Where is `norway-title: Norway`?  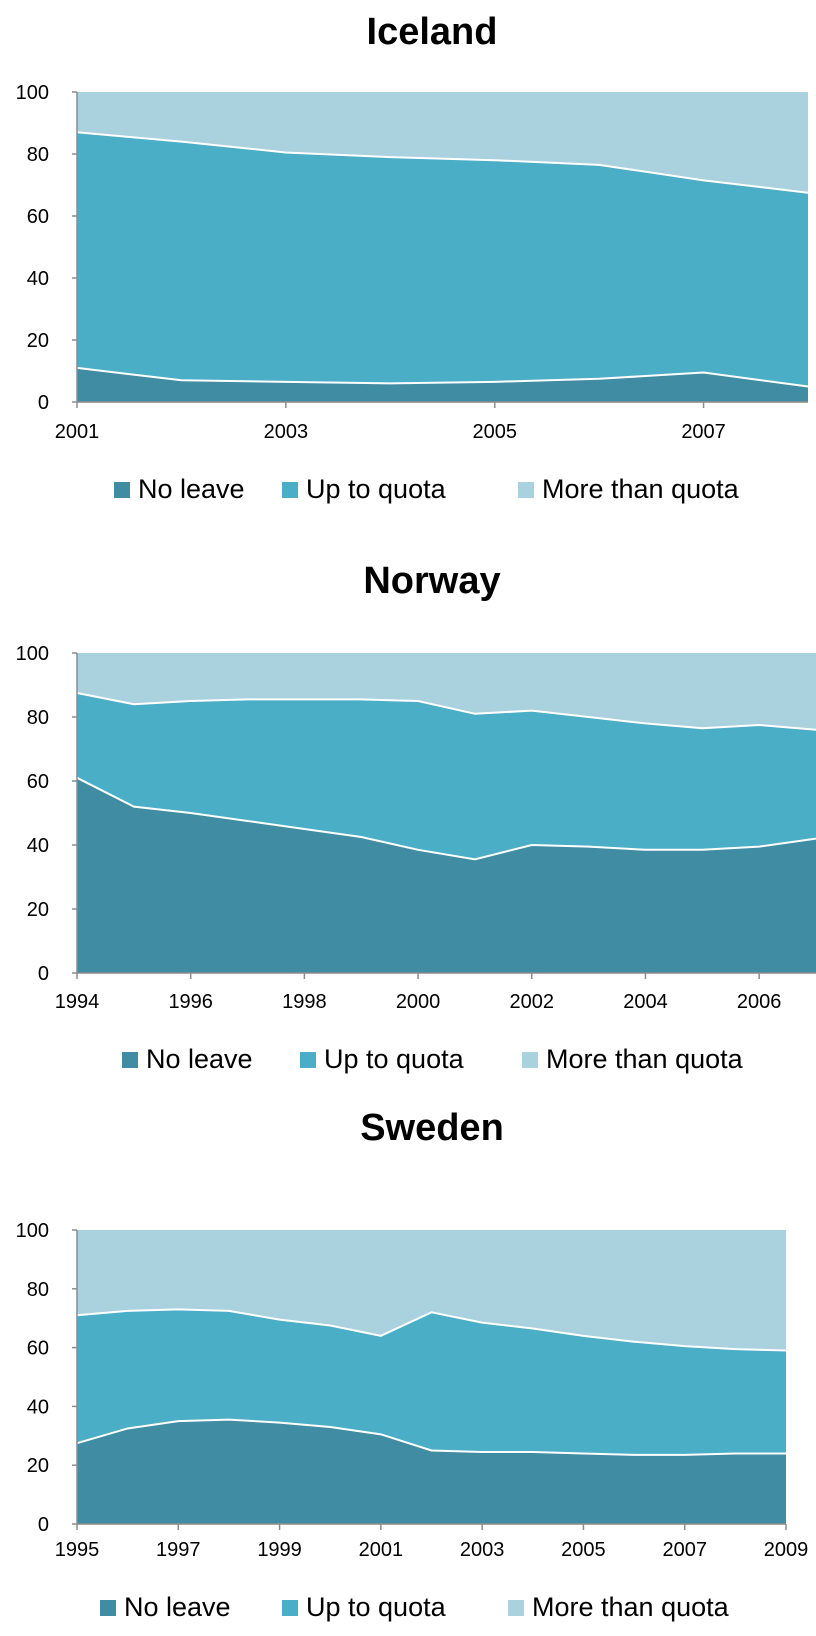
norway-title: Norway is located at coordinates (431, 581).